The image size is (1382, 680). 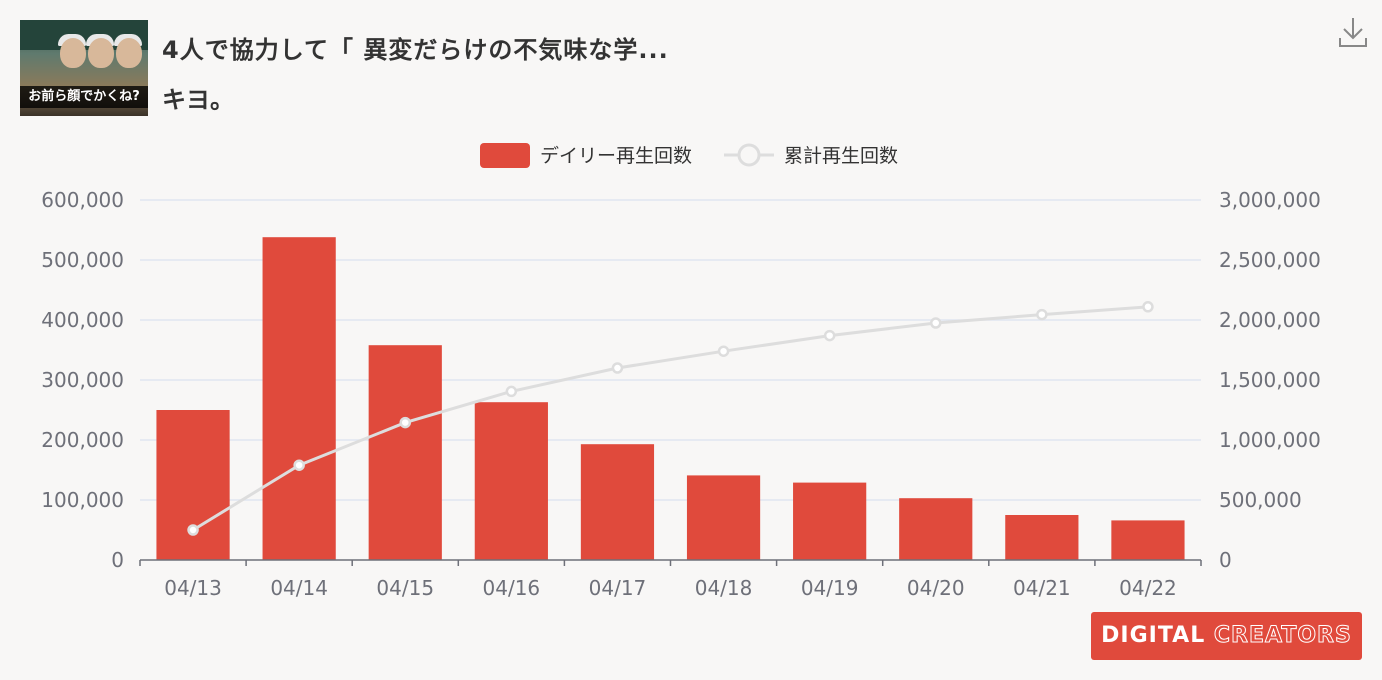 I want to click on bar-04/14, so click(x=299, y=398).